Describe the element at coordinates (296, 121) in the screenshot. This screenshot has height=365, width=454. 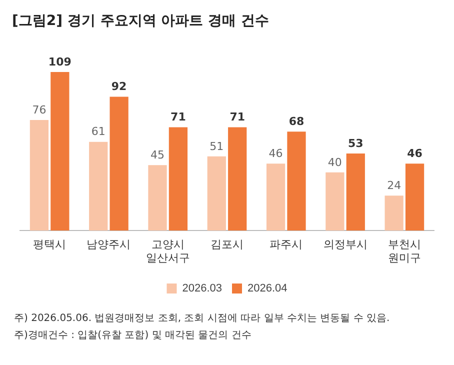
I see `data-label: 68` at that location.